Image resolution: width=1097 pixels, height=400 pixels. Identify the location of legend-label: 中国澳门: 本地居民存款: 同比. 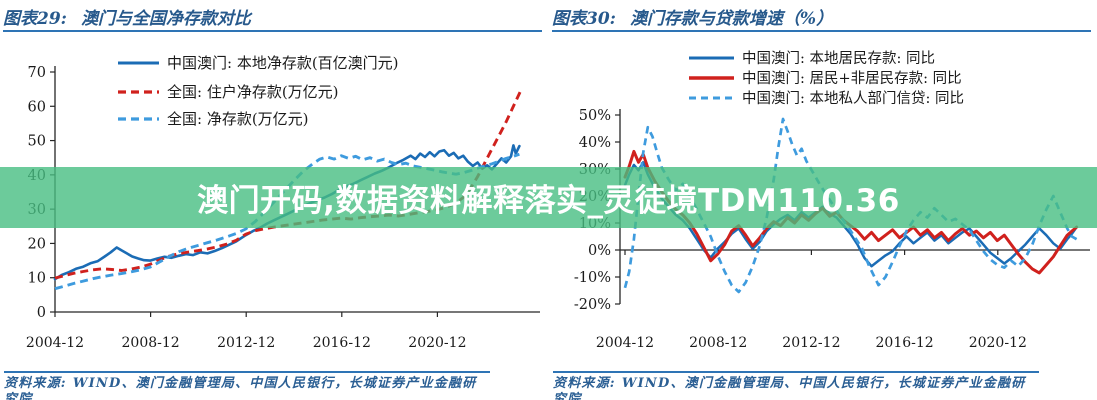
(838, 58).